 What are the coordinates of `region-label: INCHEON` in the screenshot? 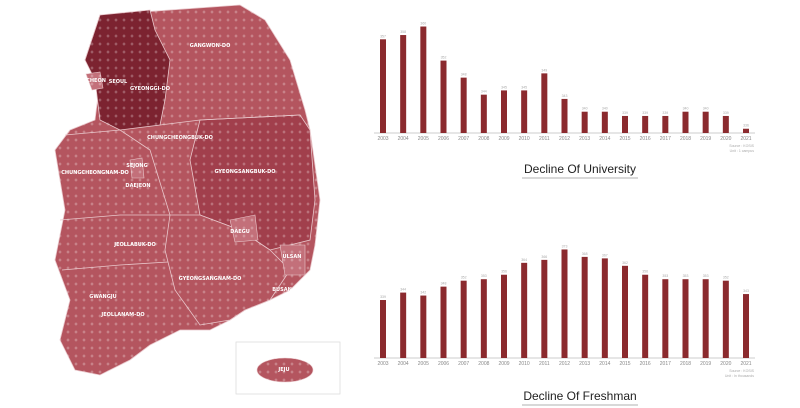 It's located at (93, 81).